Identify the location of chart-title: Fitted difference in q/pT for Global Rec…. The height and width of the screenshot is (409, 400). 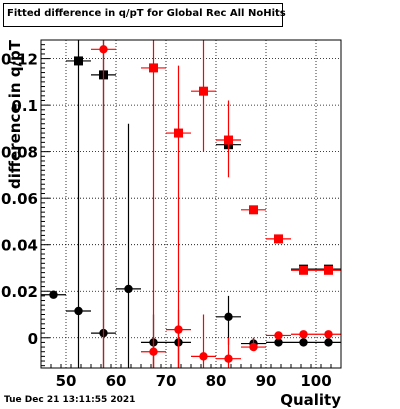
(146, 13).